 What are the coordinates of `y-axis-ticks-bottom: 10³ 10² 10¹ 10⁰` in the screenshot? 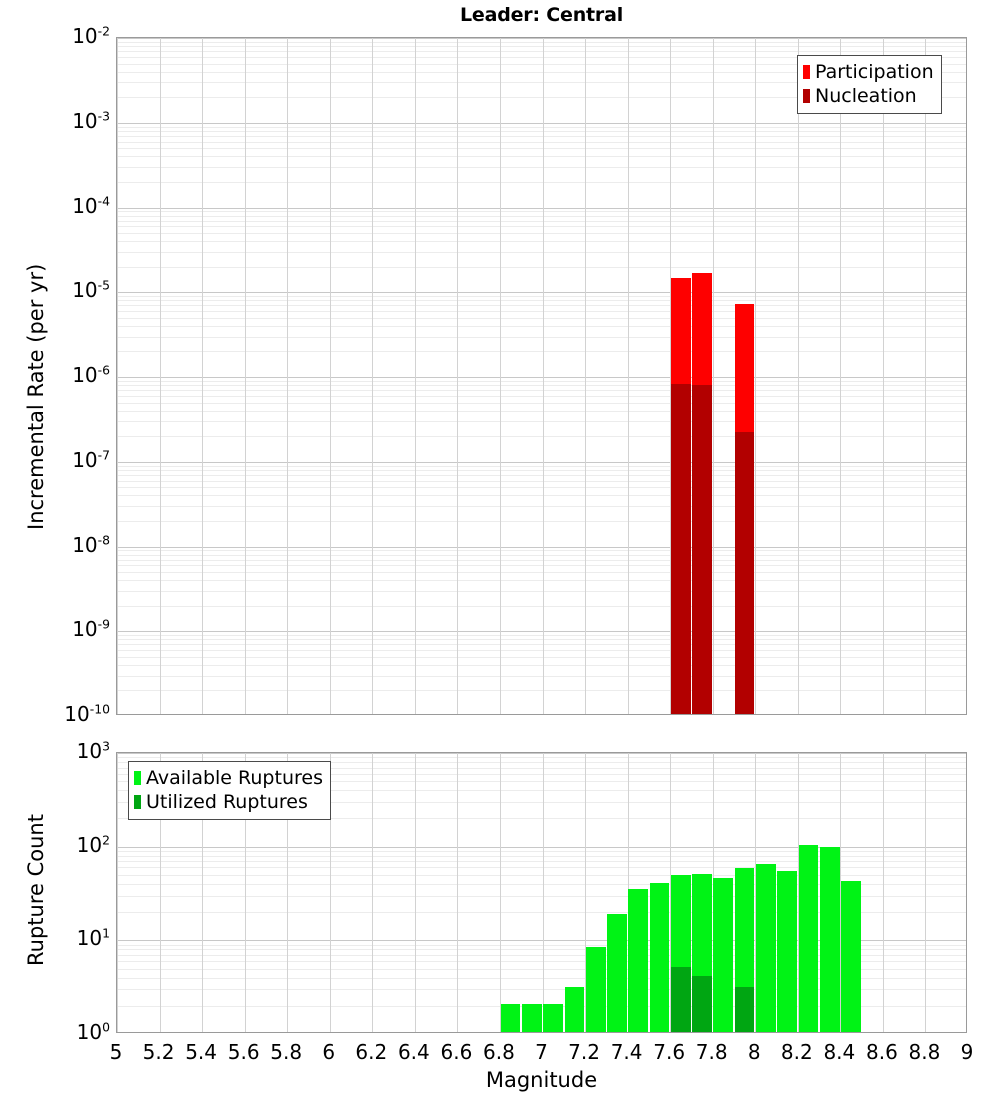 It's located at (55, 550).